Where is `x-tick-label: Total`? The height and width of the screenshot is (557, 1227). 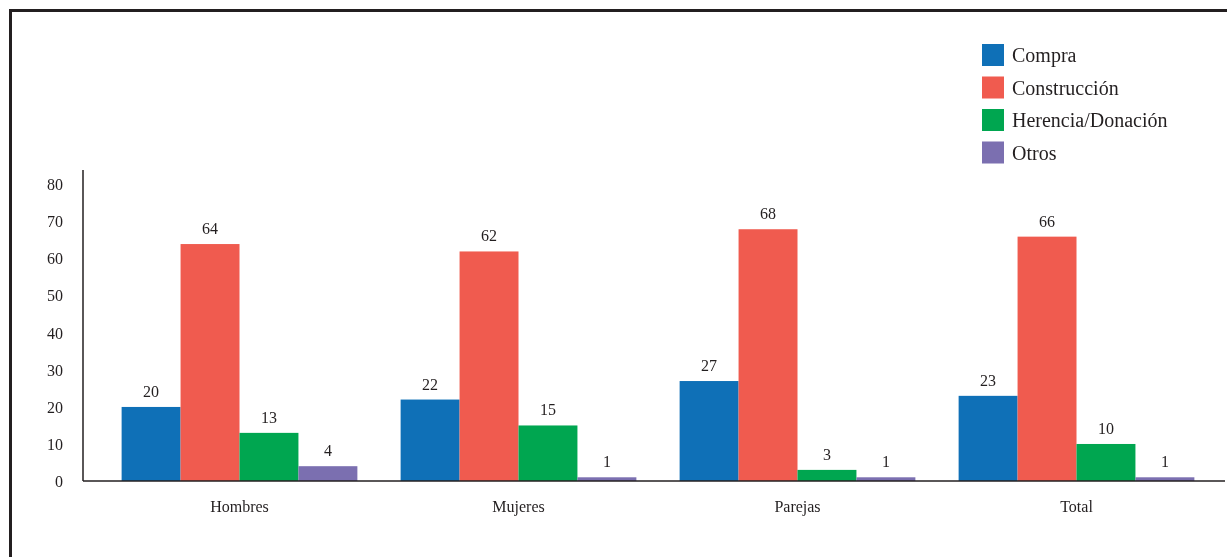
x-tick-label: Total is located at coordinates (1077, 506).